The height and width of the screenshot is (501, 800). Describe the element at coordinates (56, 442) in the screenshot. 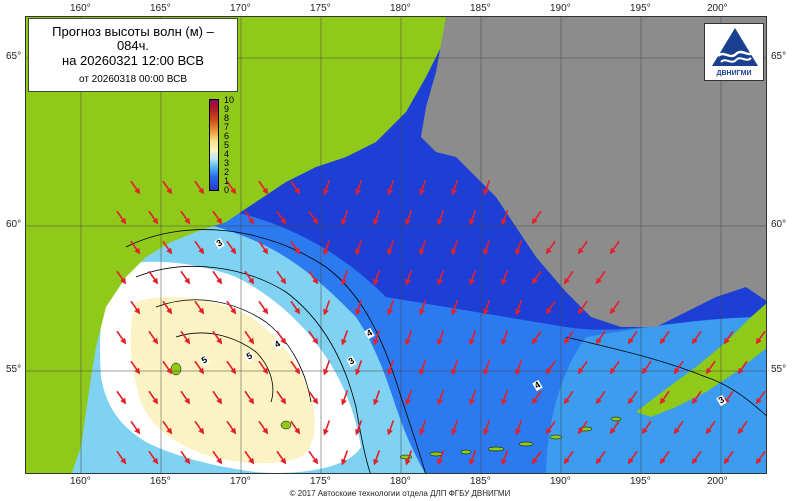

I see `land-kamchatka-tip` at that location.